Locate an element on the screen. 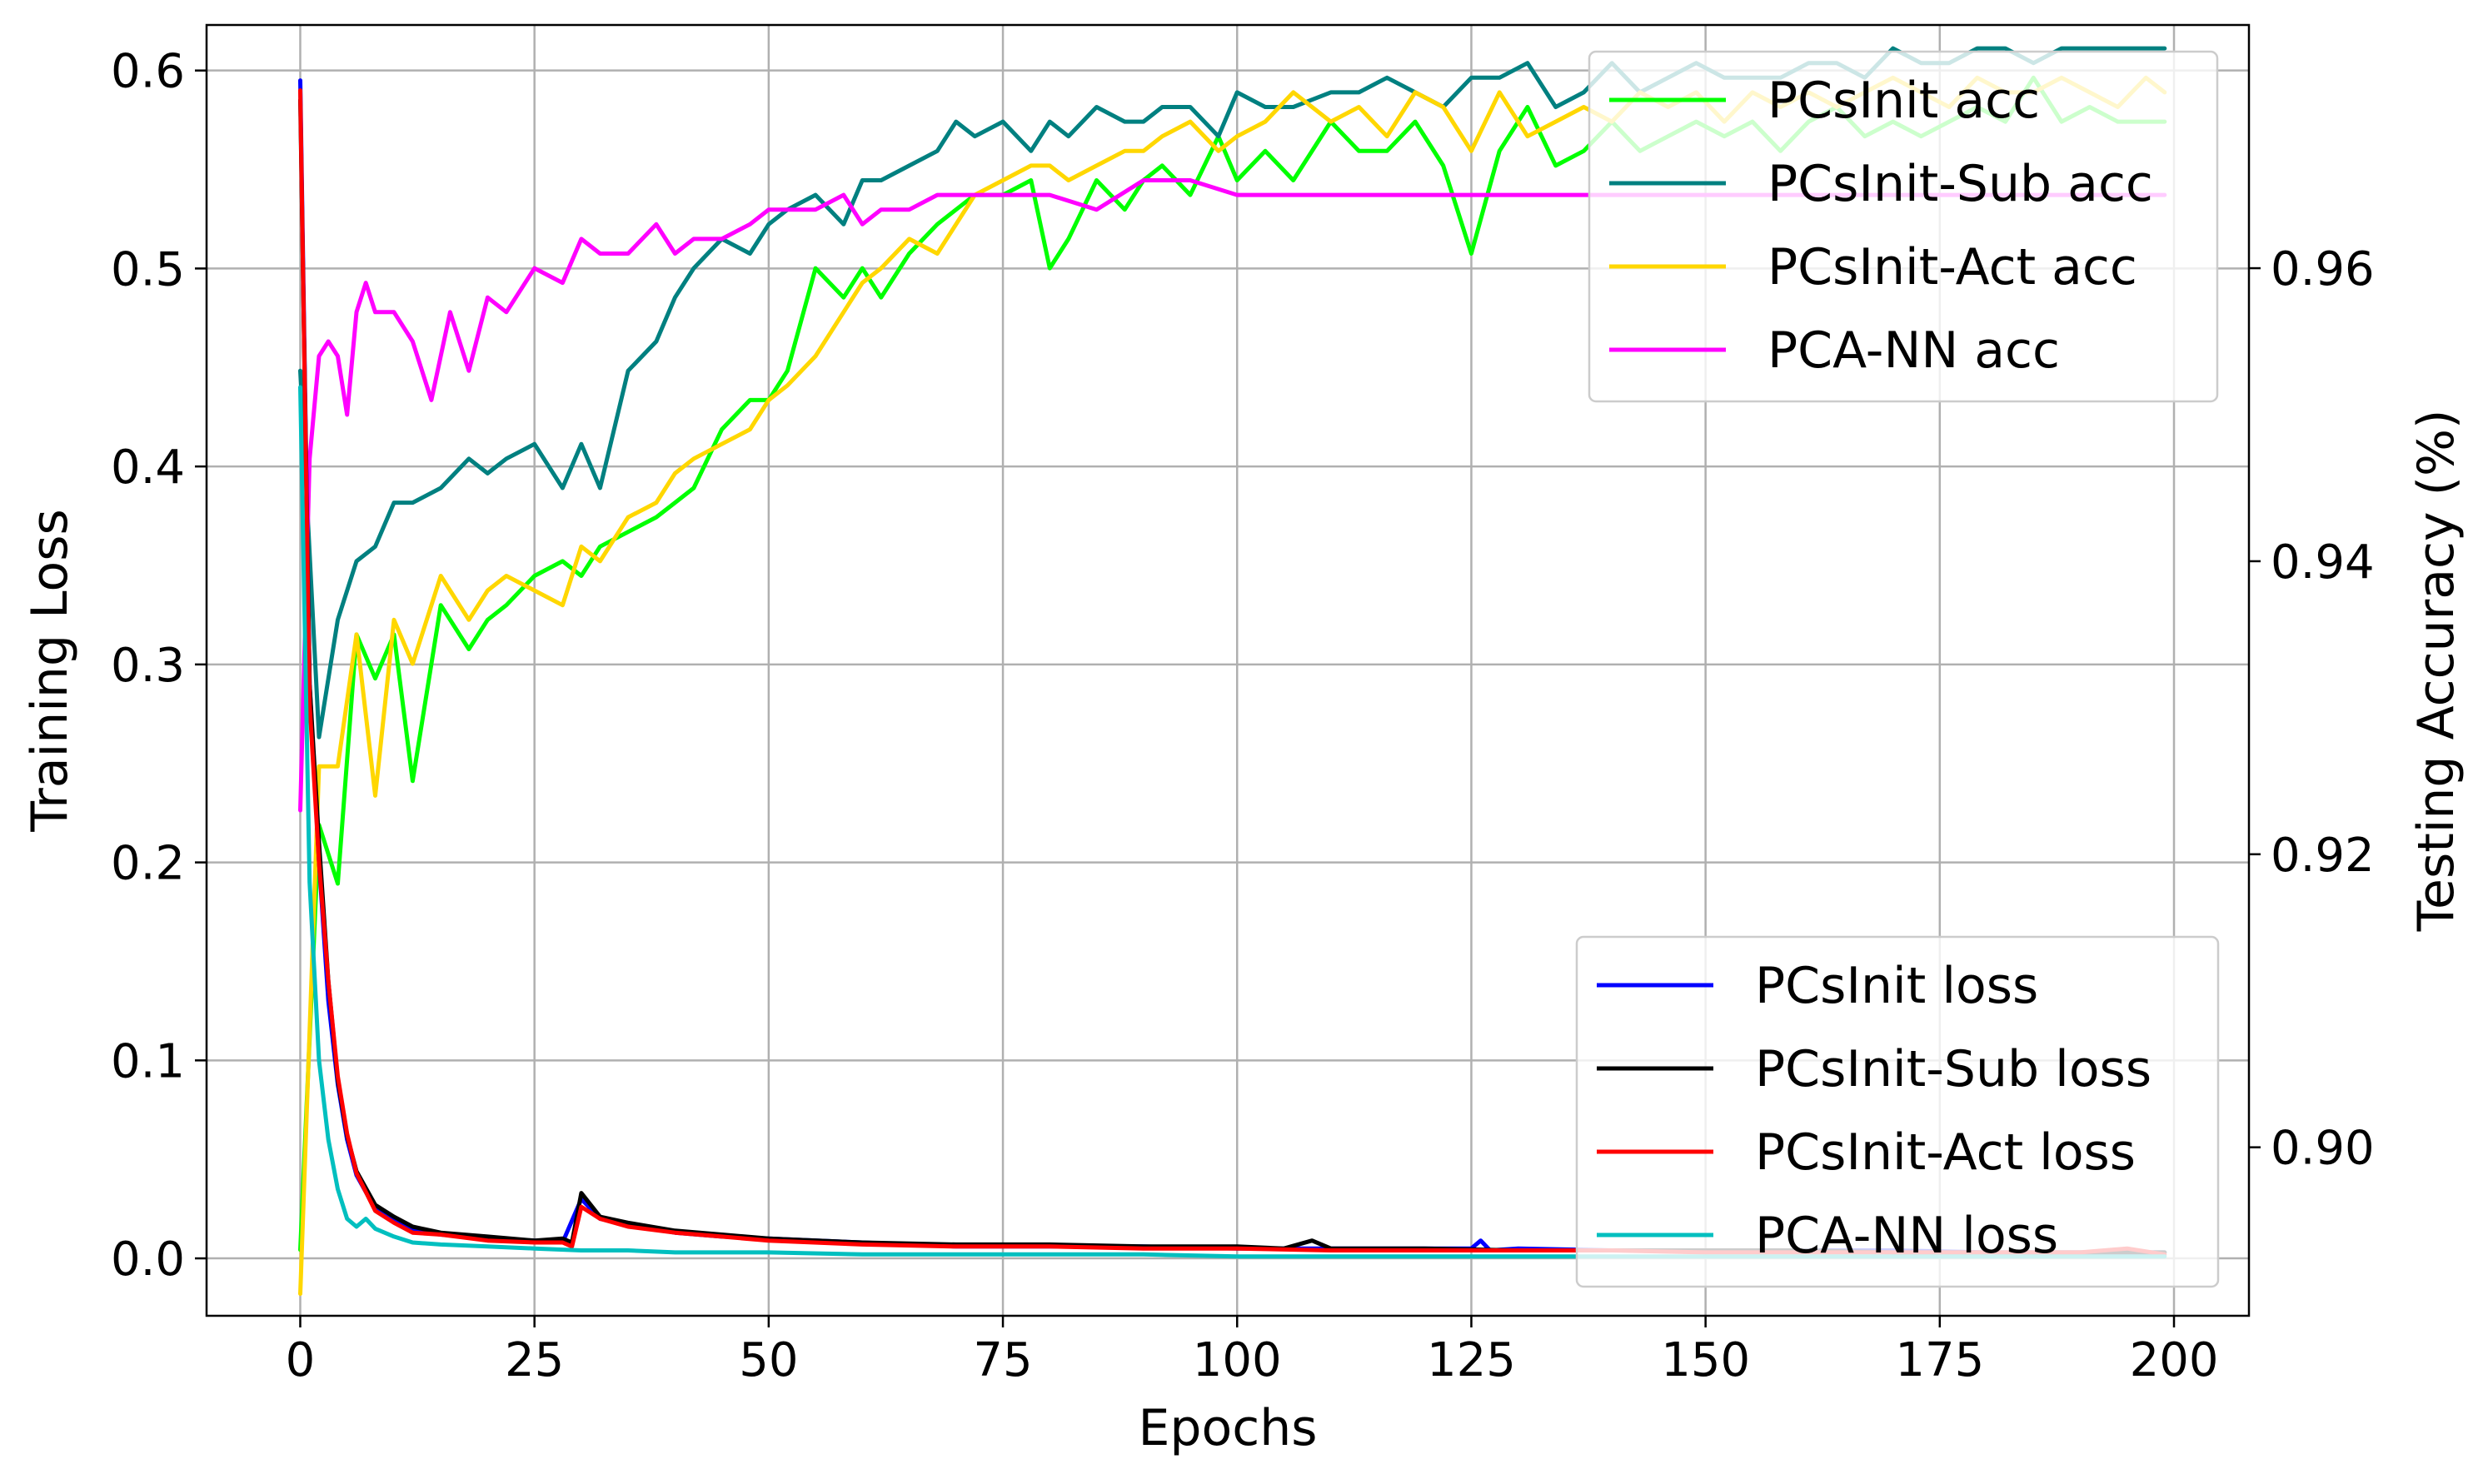  legend-label: PCA-NN acc is located at coordinates (1914, 350).